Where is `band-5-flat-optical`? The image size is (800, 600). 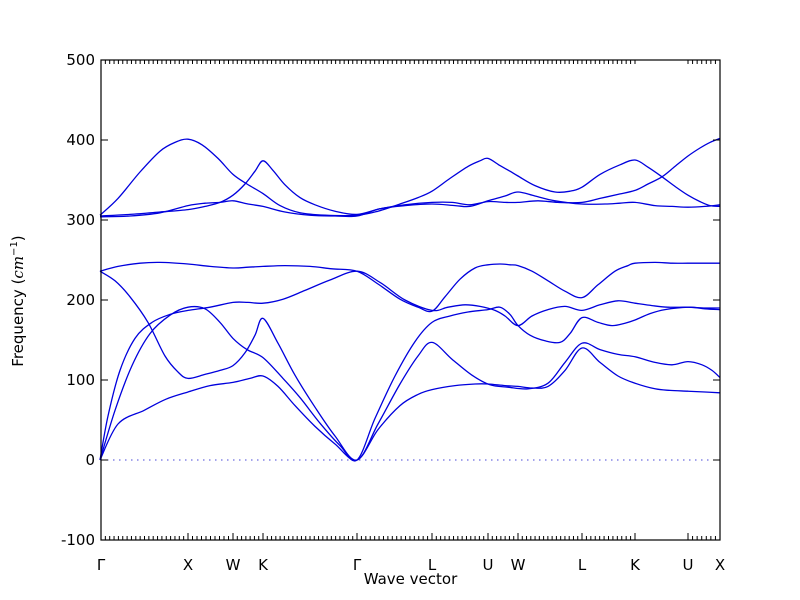
band-5-flat-optical is located at coordinates (409, 287).